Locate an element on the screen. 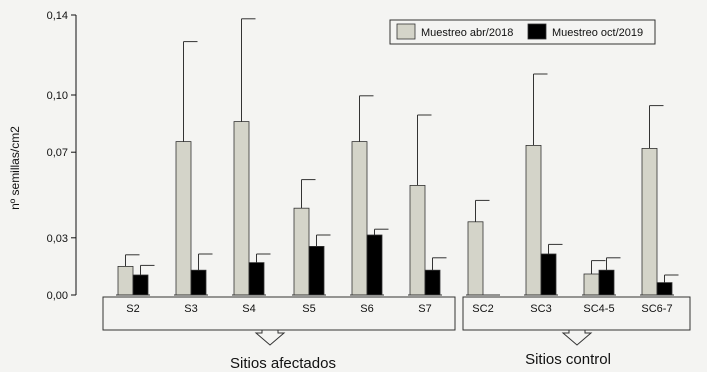 This screenshot has width=707, height=372. x-tick-label: SC3 is located at coordinates (540, 309).